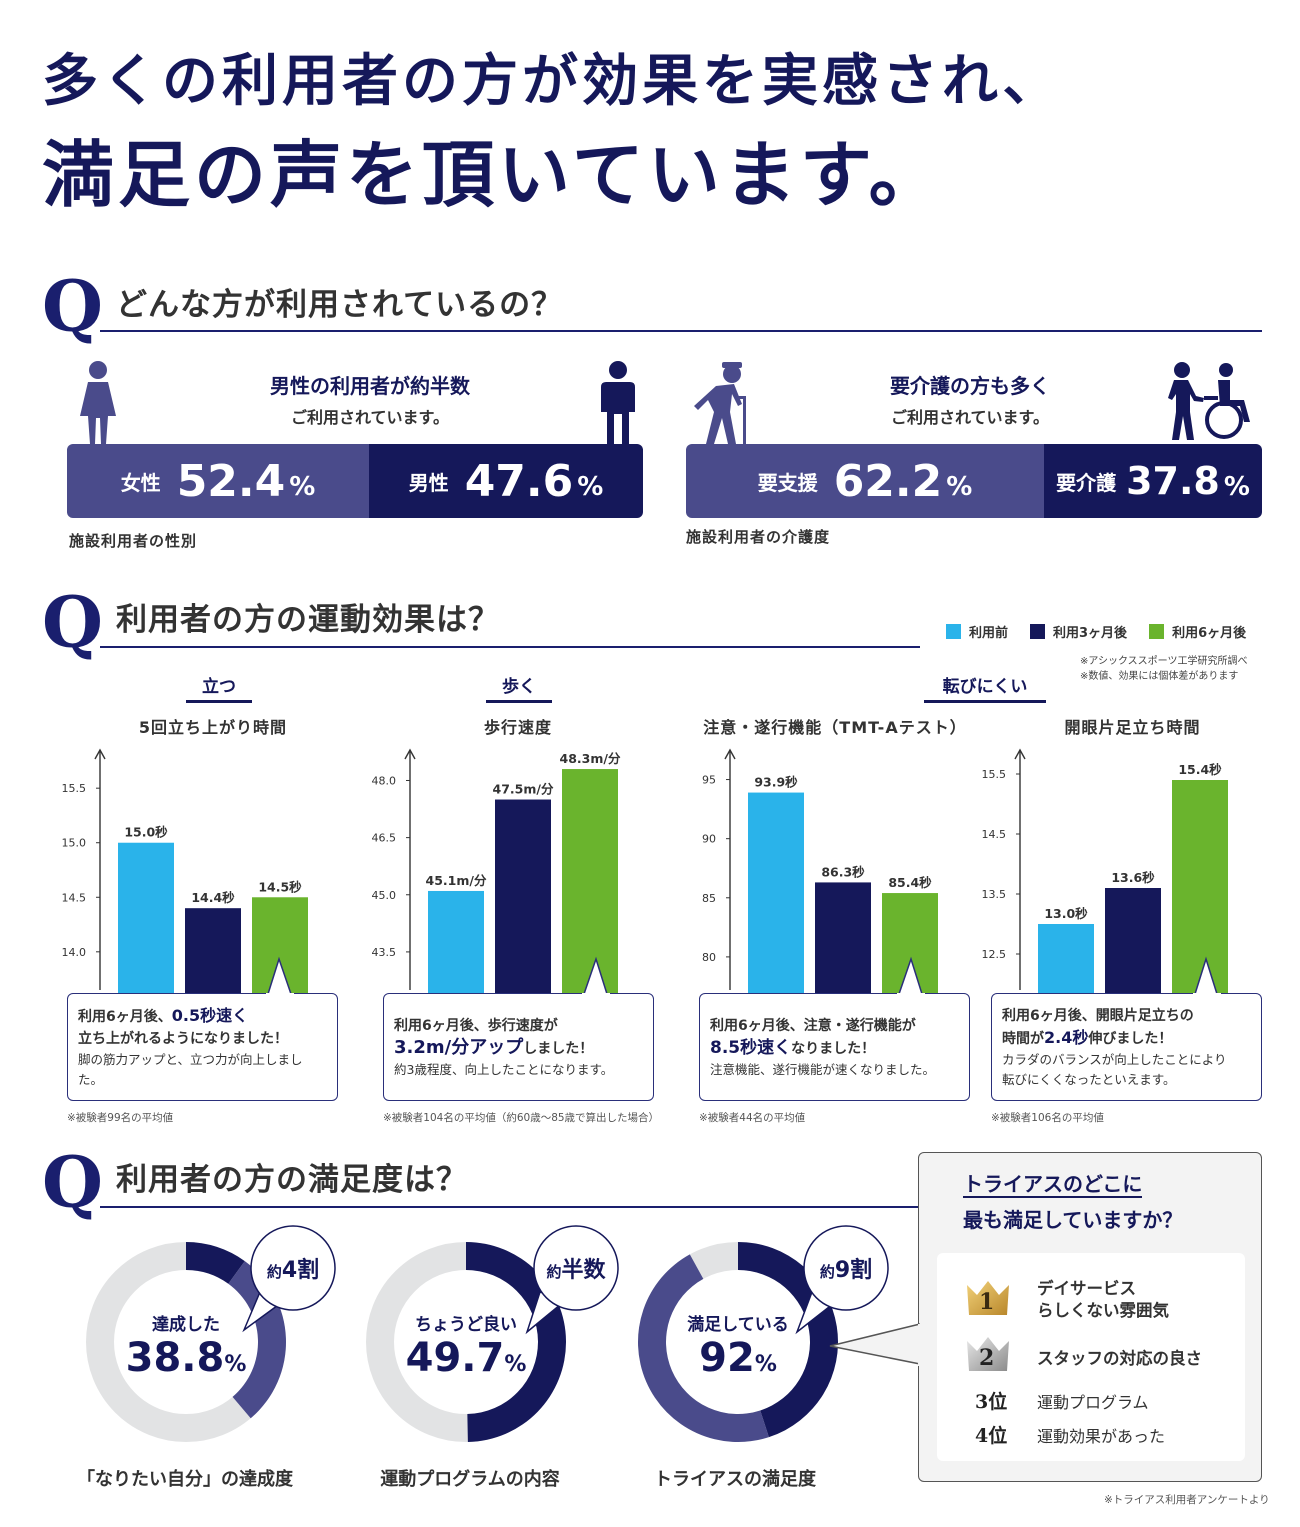 The height and width of the screenshot is (1527, 1300). I want to click on donut-2-center: ちょうど良い 49.7%, so click(466, 1345).